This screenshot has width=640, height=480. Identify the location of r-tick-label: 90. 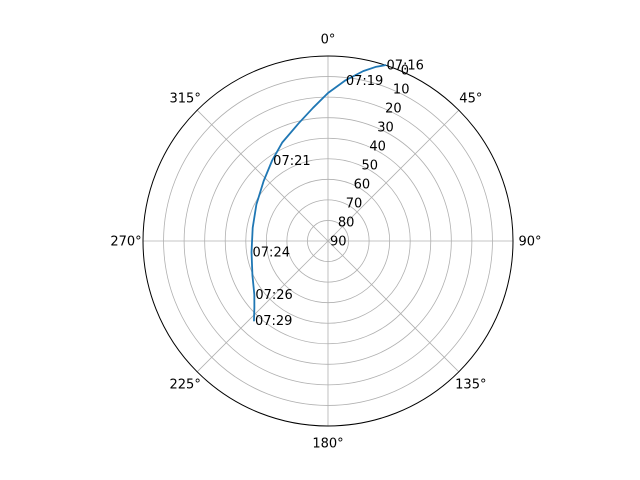
(338, 242).